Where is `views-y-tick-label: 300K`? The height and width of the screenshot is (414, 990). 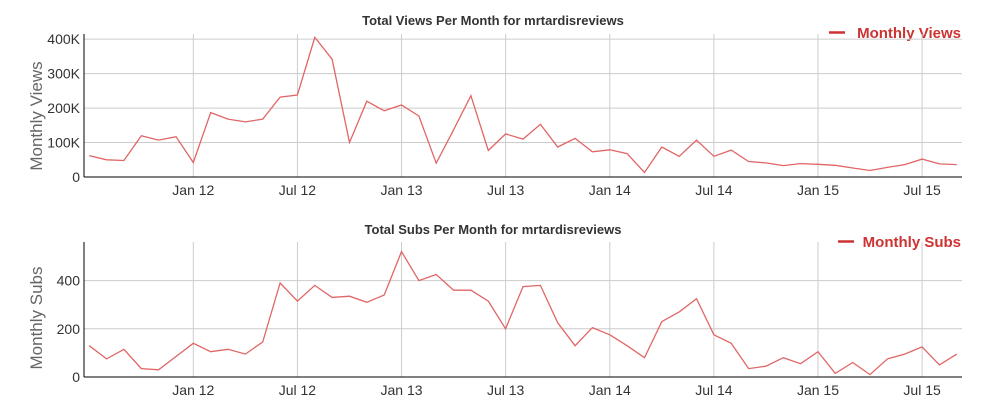 views-y-tick-label: 300K is located at coordinates (63, 74).